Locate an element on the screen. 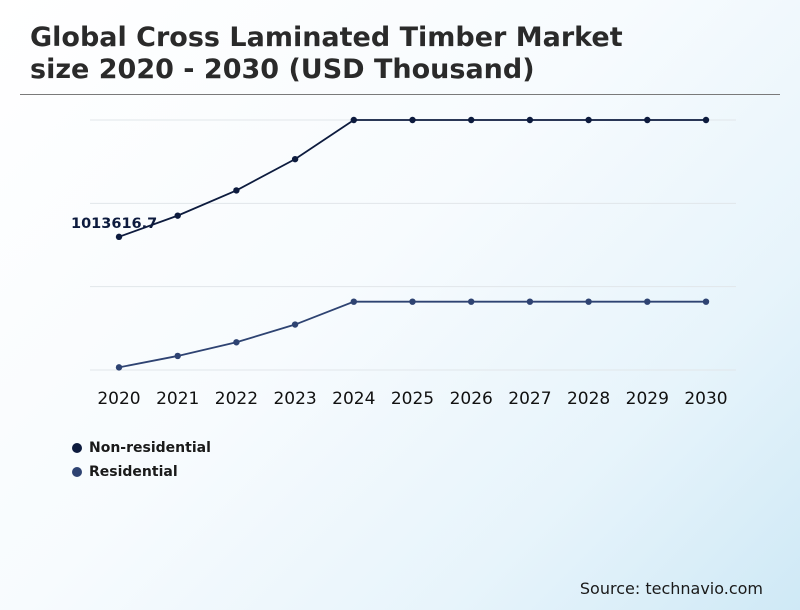  legend-item-non-residential: Non-residential is located at coordinates (141, 448).